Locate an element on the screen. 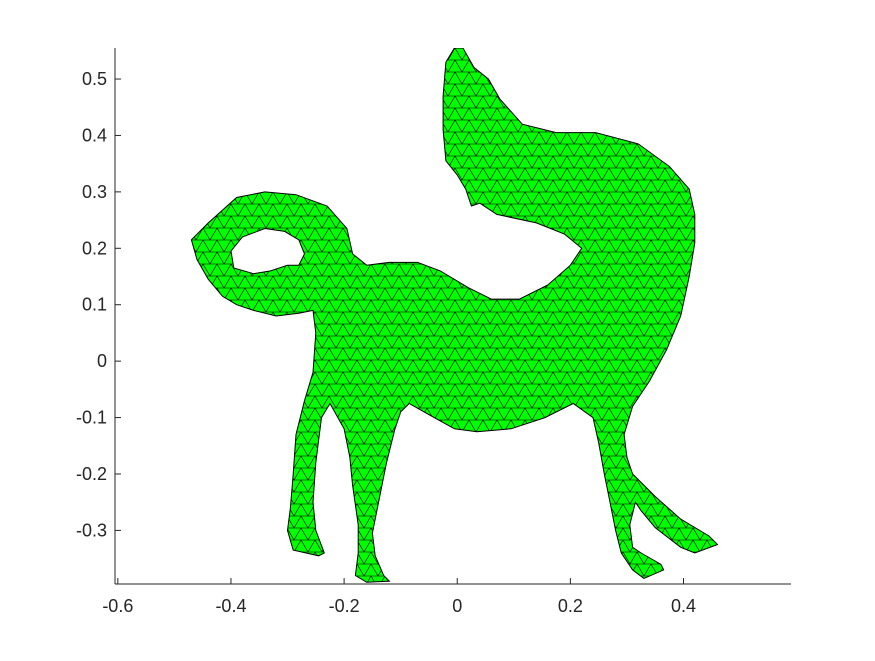 This screenshot has height=661, width=875. y-tick-label: -0.1 is located at coordinates (91, 418).